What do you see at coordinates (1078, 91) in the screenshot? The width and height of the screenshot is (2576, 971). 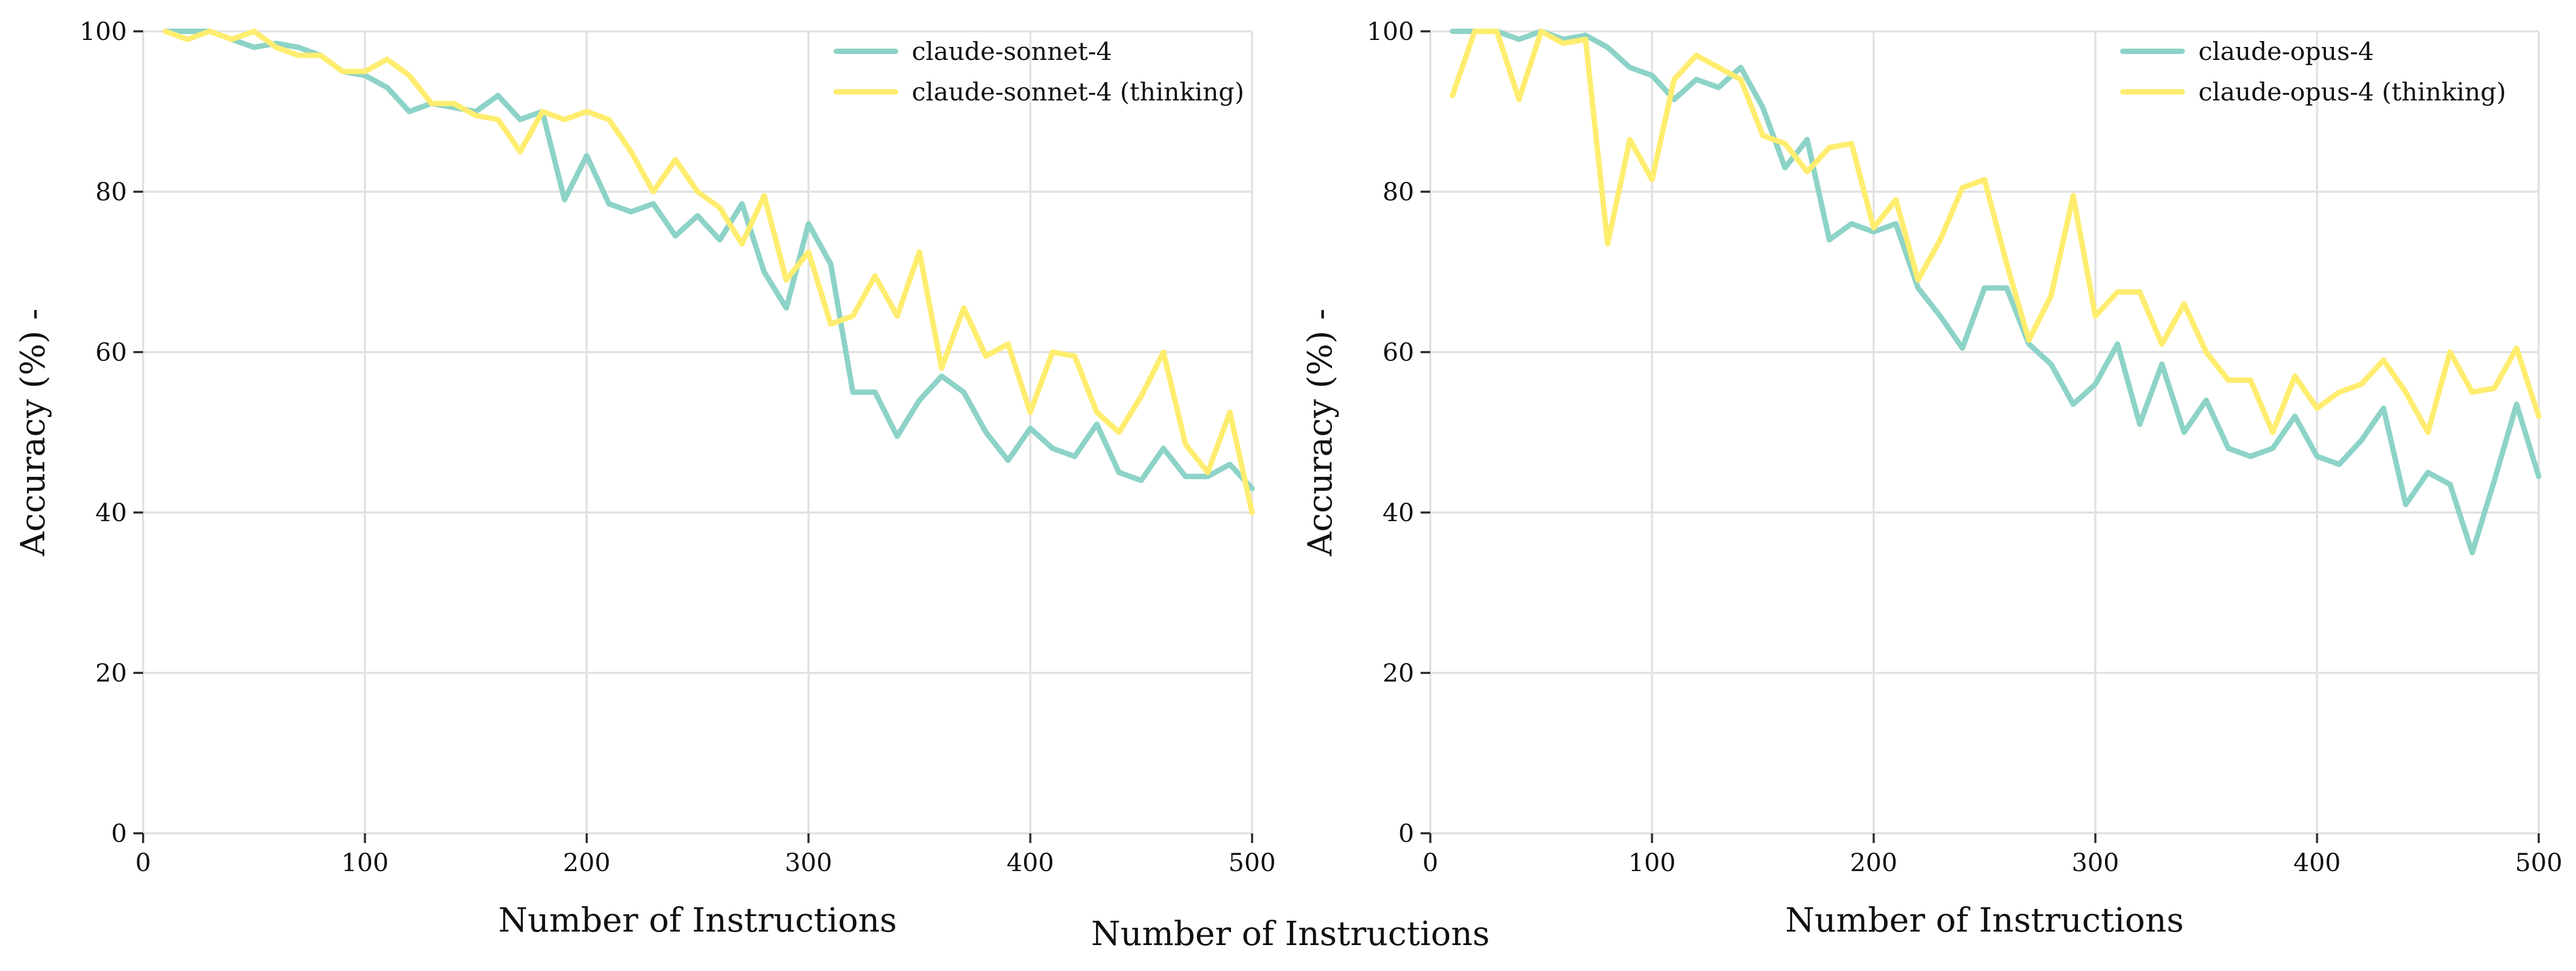 I see `legend-label: claude-sonnet-4 (thinking)` at bounding box center [1078, 91].